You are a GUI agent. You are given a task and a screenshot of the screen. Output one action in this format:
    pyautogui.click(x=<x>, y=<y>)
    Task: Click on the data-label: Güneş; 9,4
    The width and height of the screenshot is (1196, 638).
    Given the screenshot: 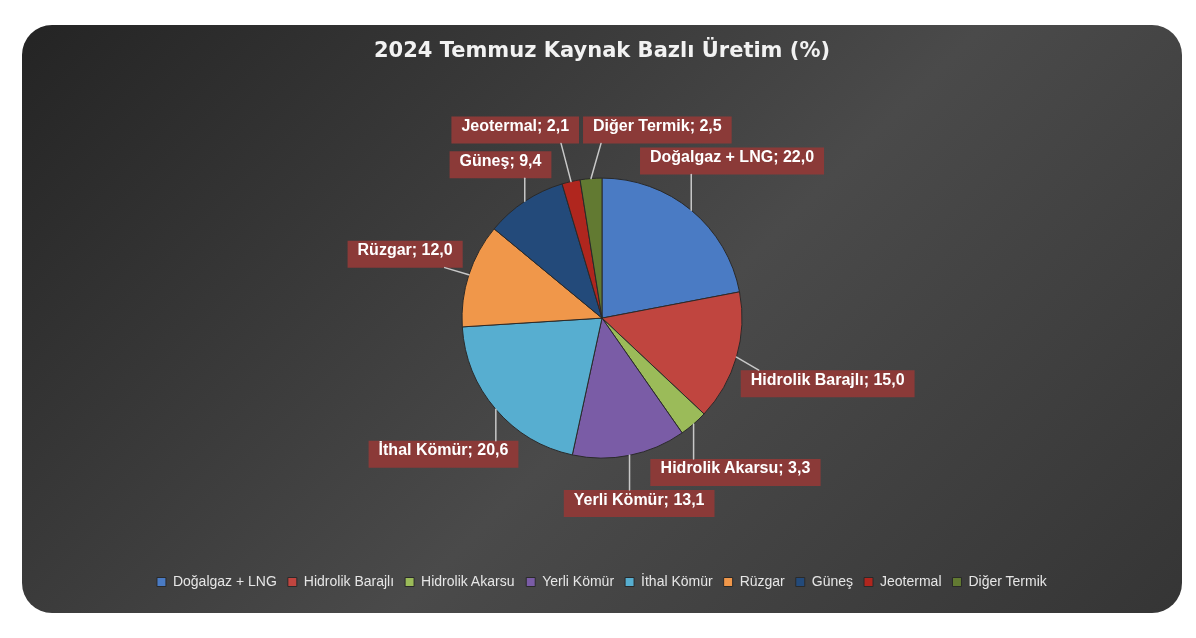 What is the action you would take?
    pyautogui.click(x=500, y=160)
    